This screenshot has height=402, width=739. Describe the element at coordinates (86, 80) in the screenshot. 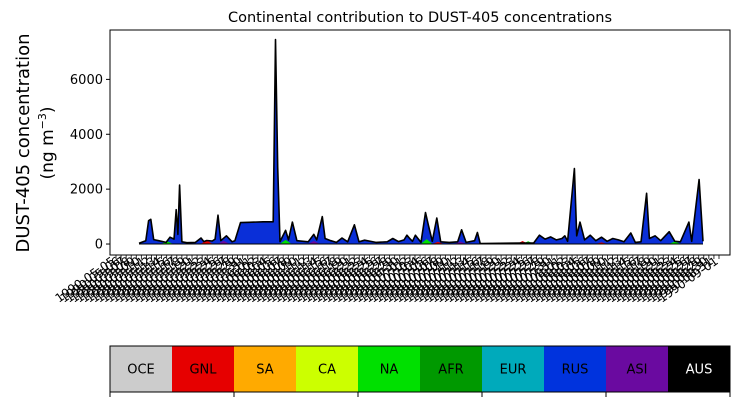

I see `y-tick-label: 6000` at that location.